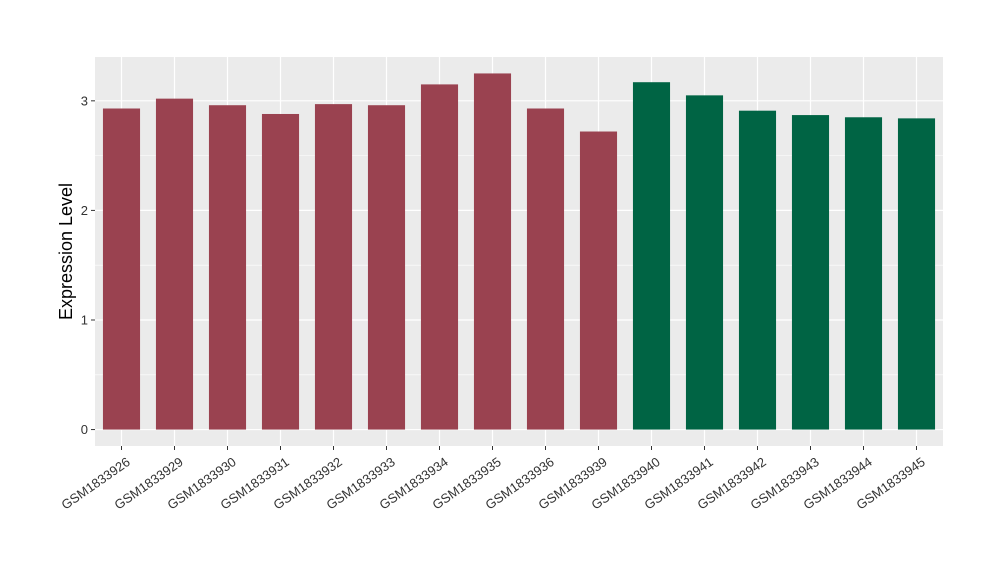  What do you see at coordinates (863, 273) in the screenshot?
I see `bar-GSM1833944` at bounding box center [863, 273].